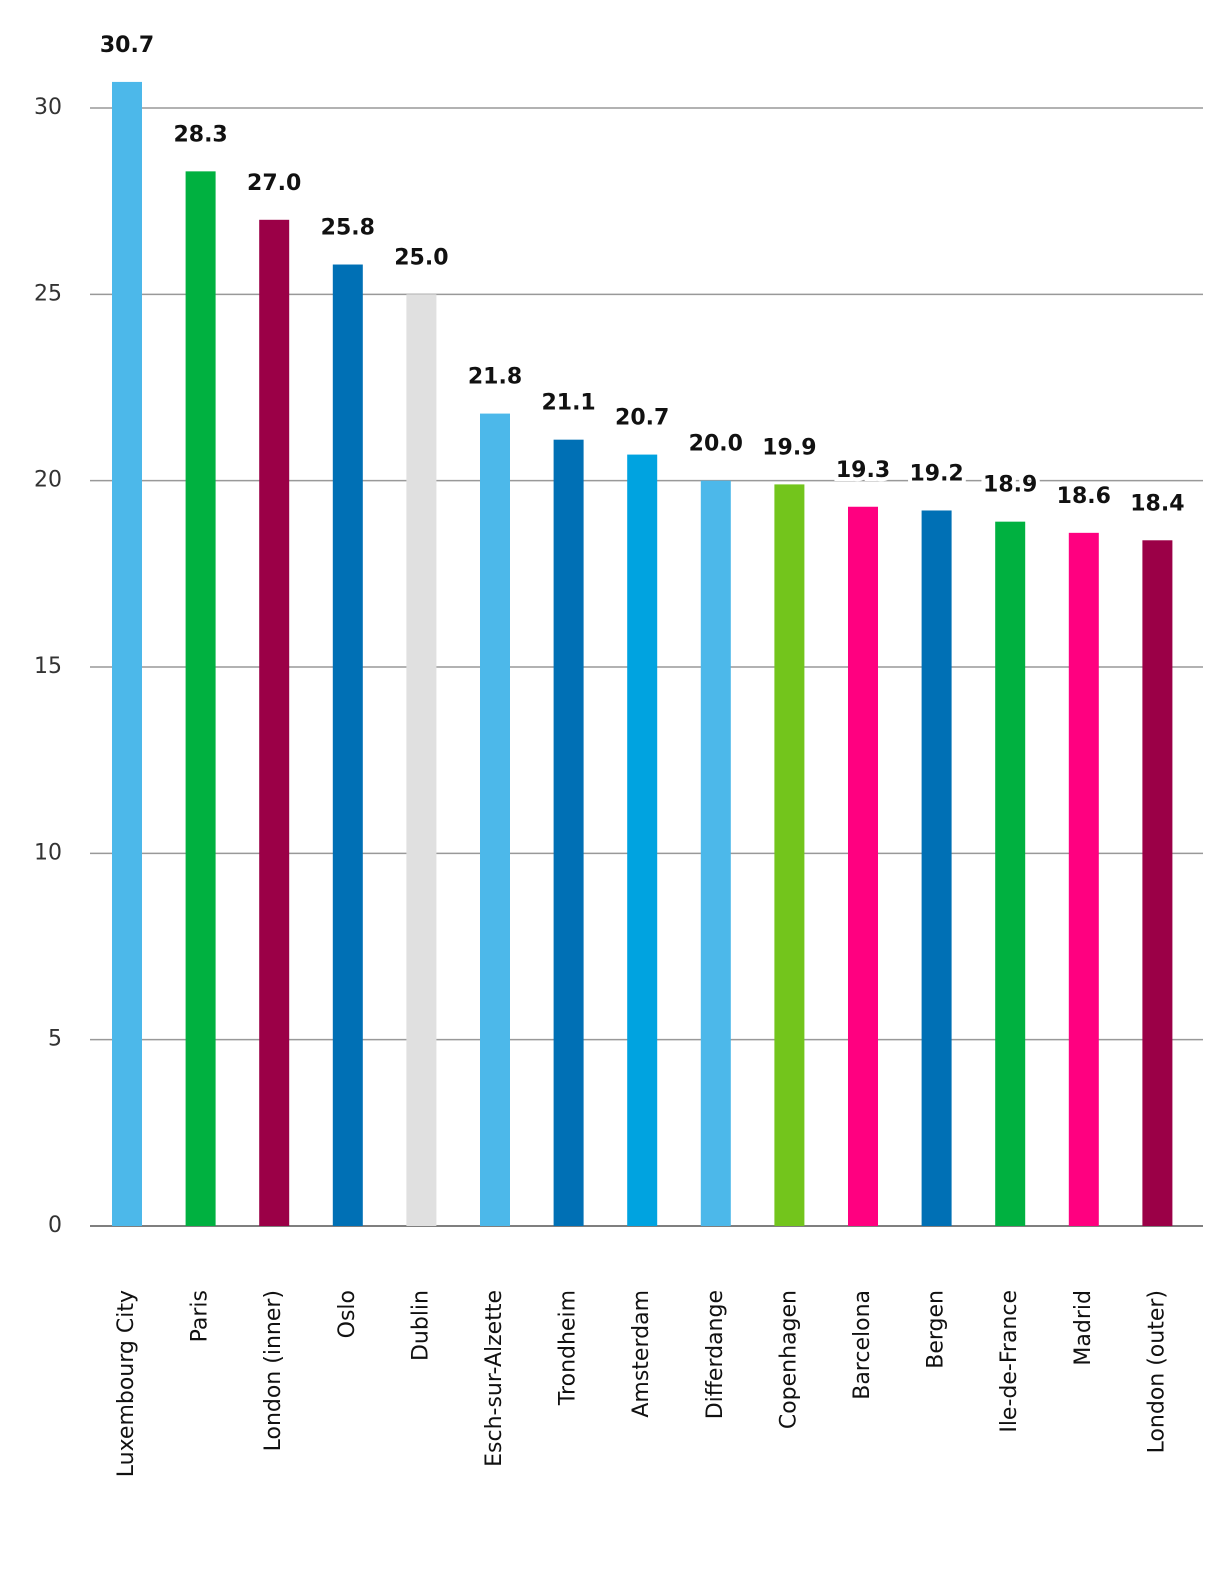 This screenshot has width=1224, height=1596. I want to click on value-label: 25.0, so click(421, 257).